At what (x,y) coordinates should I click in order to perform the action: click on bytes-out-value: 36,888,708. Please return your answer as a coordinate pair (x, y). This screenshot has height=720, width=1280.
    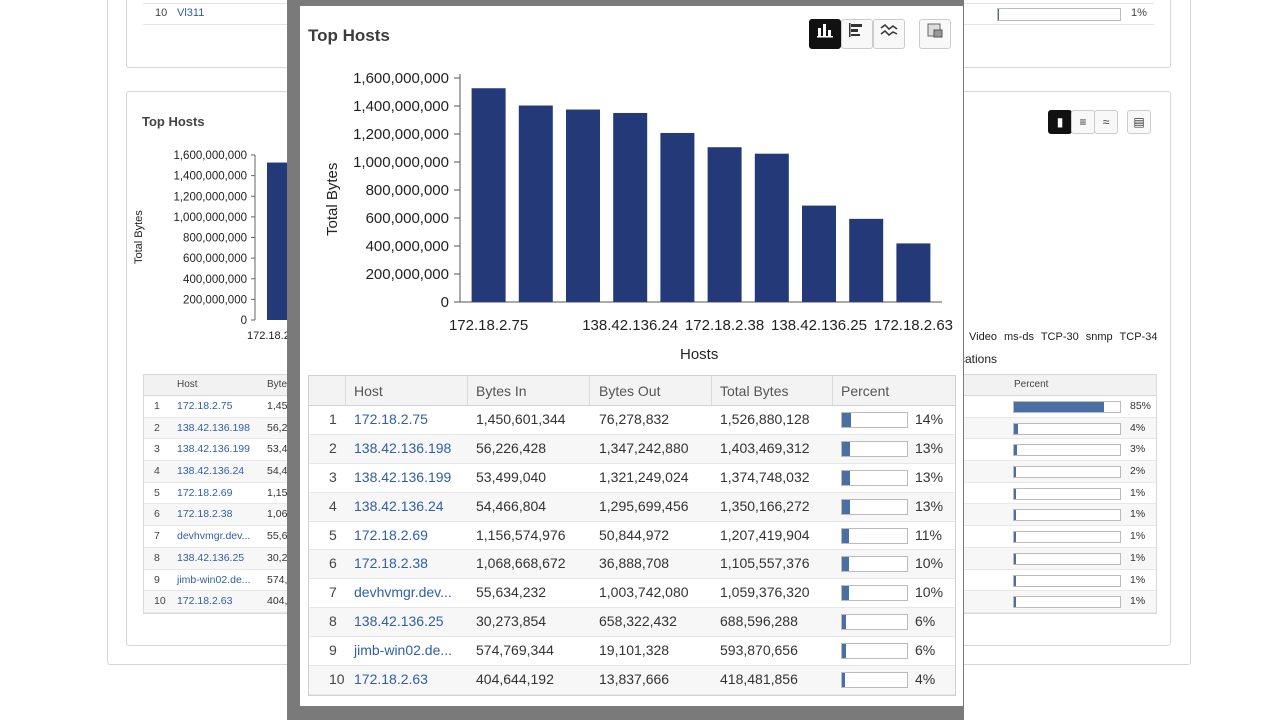
    Looking at the image, I should click on (634, 563).